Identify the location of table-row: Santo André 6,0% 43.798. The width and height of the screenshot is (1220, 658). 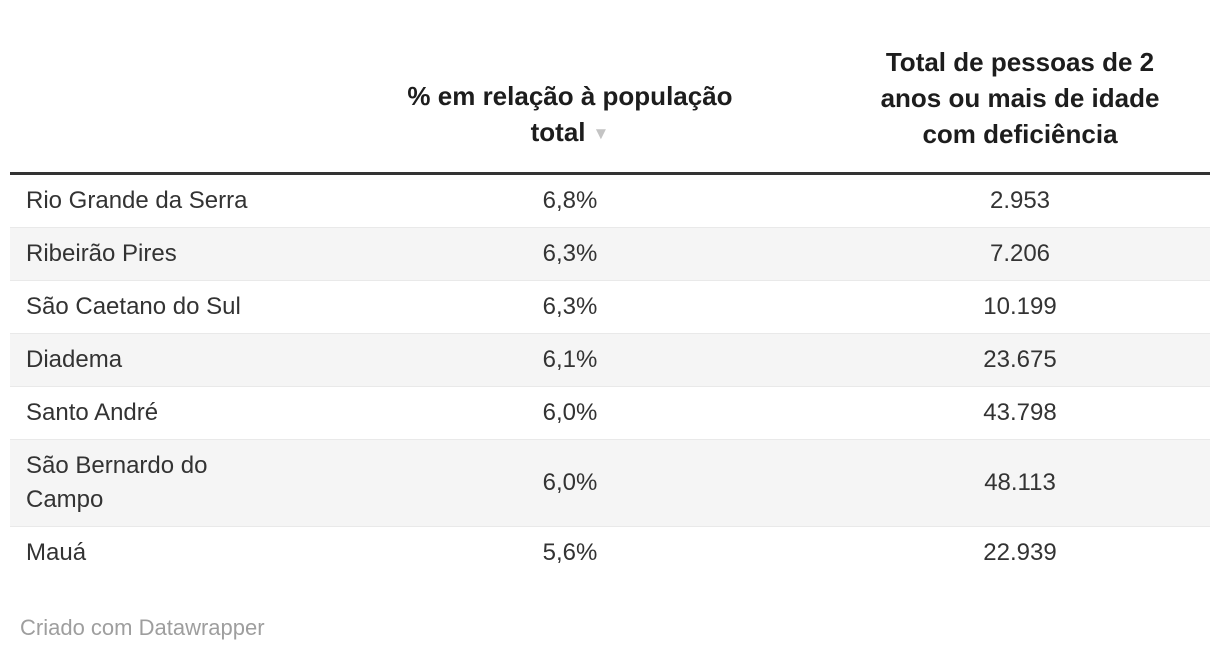
(610, 413).